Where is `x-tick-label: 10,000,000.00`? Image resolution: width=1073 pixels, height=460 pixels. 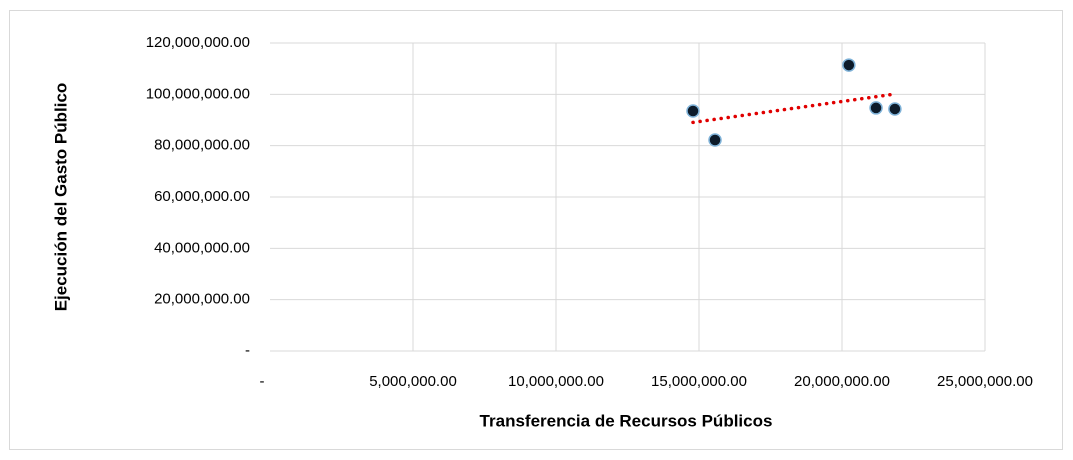 x-tick-label: 10,000,000.00 is located at coordinates (556, 381).